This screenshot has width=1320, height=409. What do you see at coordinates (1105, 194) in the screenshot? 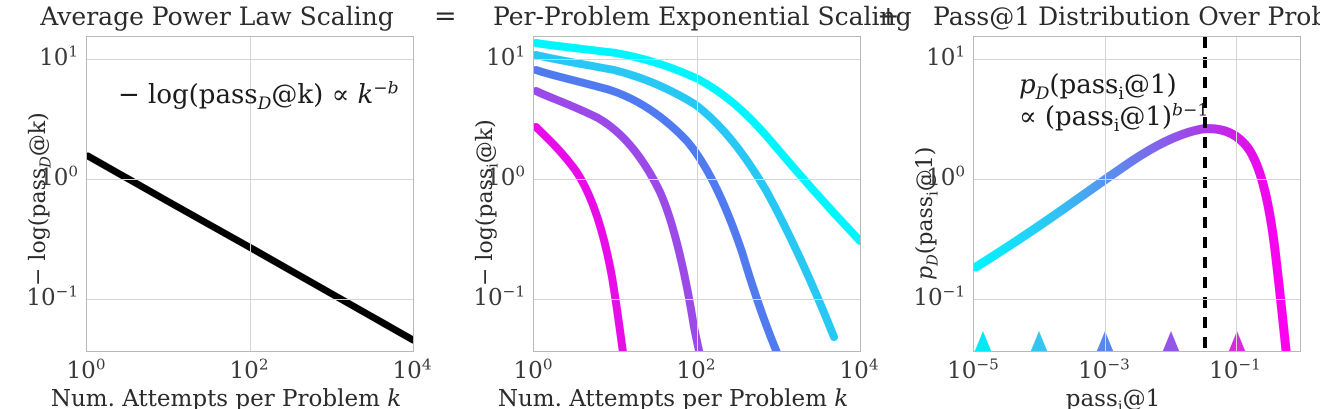
I see `gridline-x-10e3-p3` at bounding box center [1105, 194].